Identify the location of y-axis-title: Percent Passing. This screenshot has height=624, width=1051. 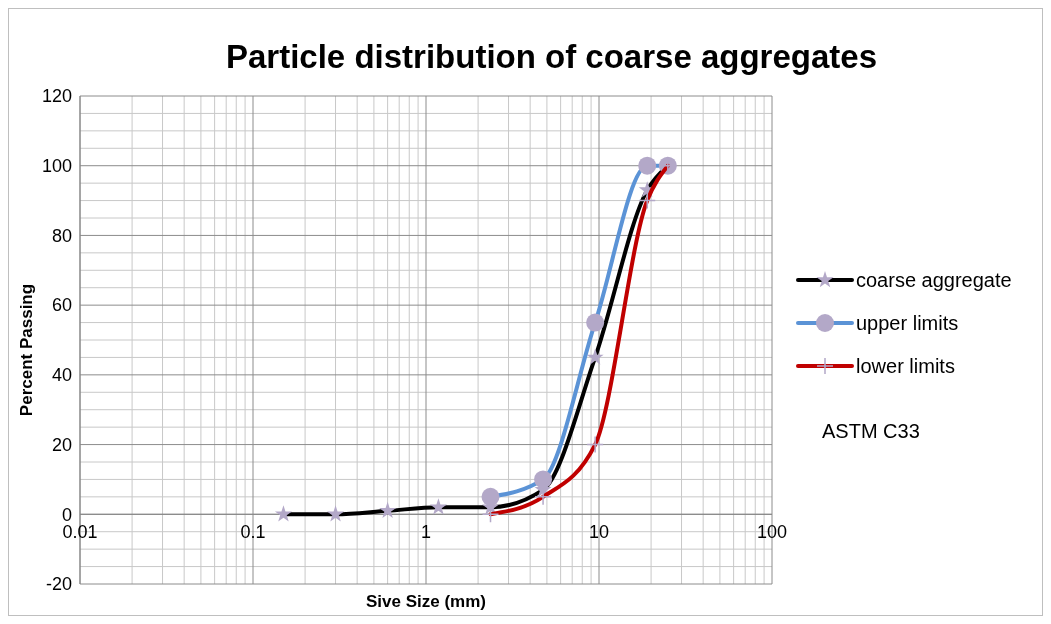
(26, 350).